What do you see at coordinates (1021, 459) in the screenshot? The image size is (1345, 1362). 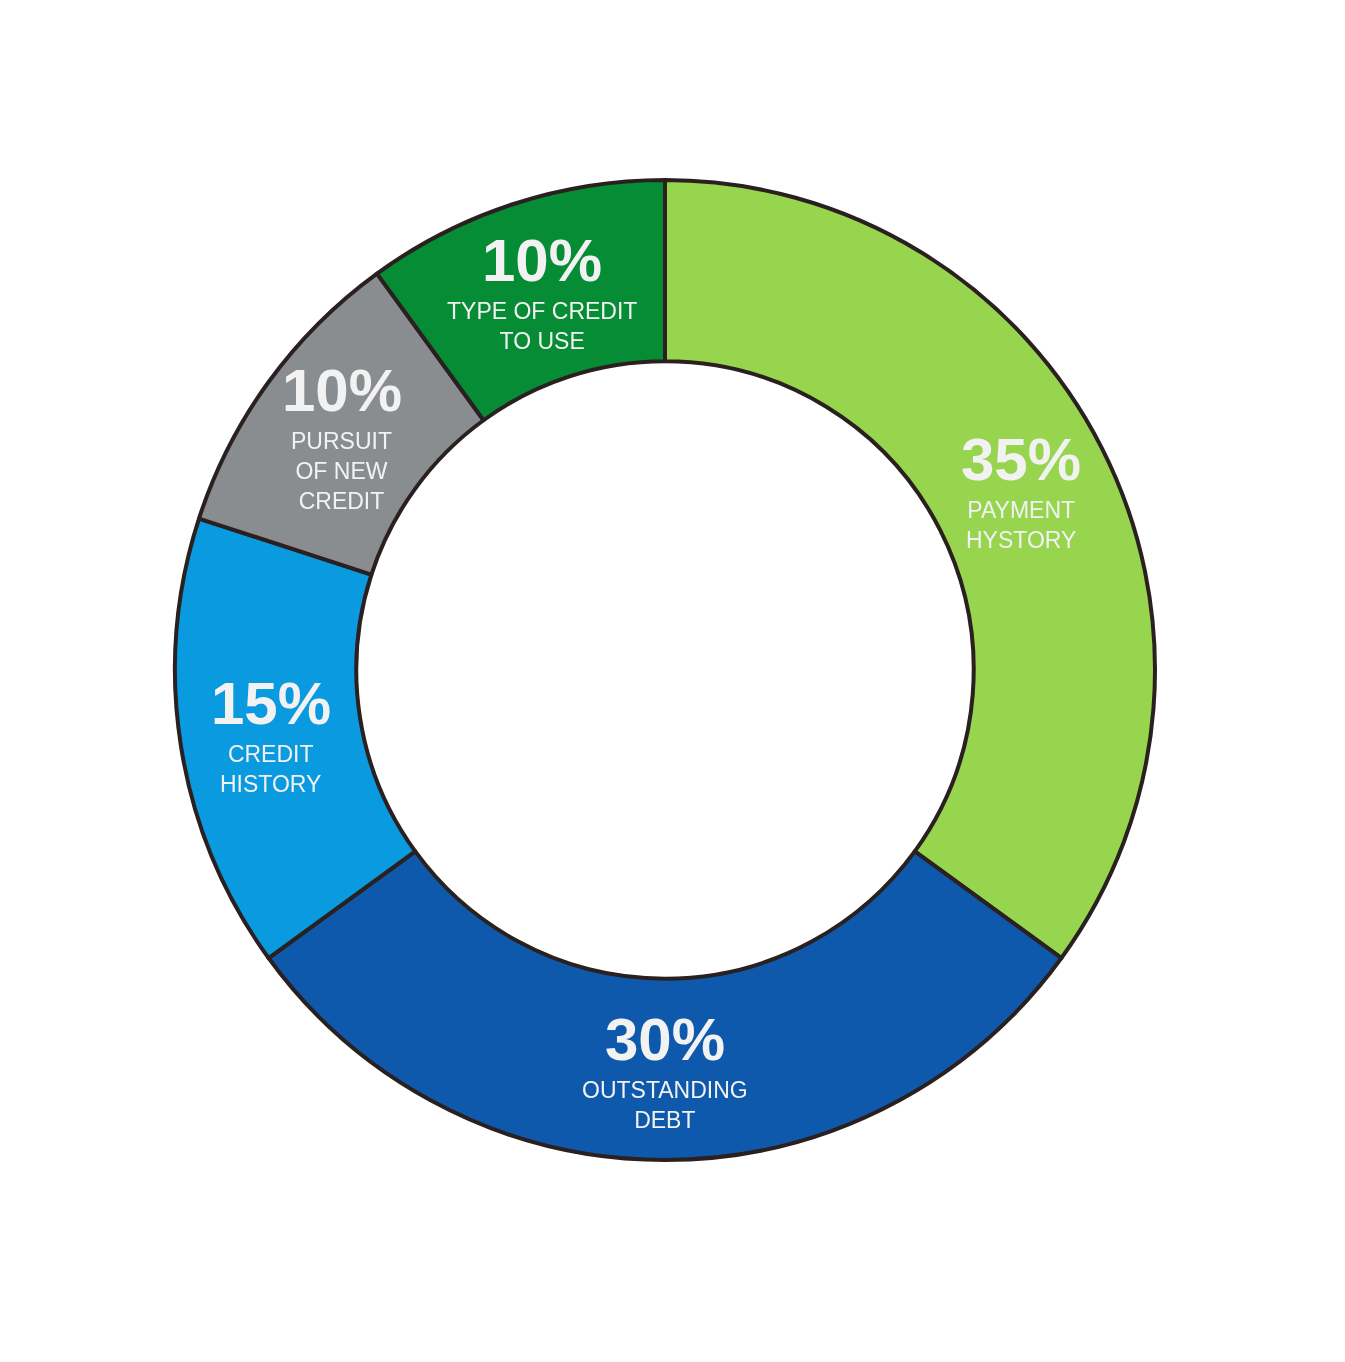 I see `data-label: 35%` at bounding box center [1021, 459].